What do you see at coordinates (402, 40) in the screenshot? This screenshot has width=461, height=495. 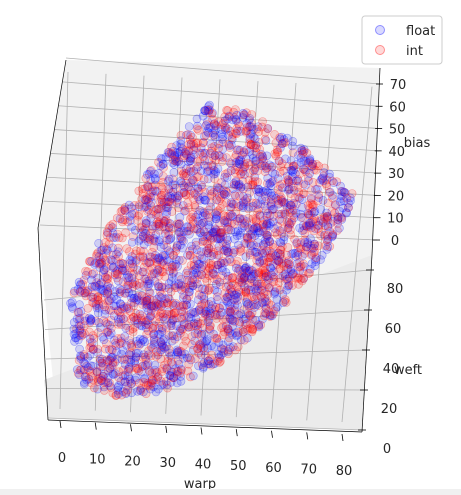 I see `legend: float int` at bounding box center [402, 40].